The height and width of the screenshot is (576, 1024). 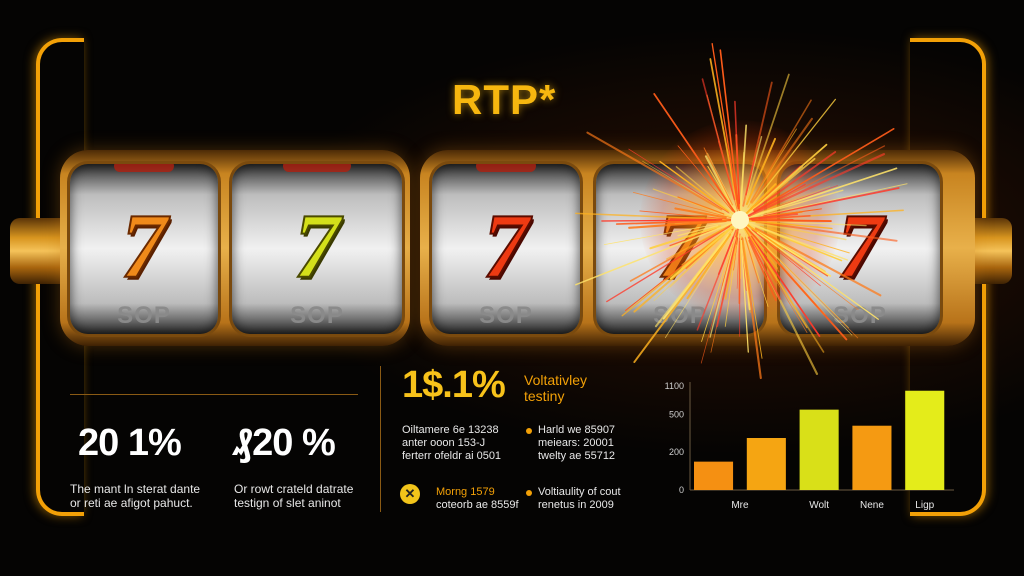 I want to click on icon-text-line2: coteorb ae 8559f, so click(x=477, y=505).